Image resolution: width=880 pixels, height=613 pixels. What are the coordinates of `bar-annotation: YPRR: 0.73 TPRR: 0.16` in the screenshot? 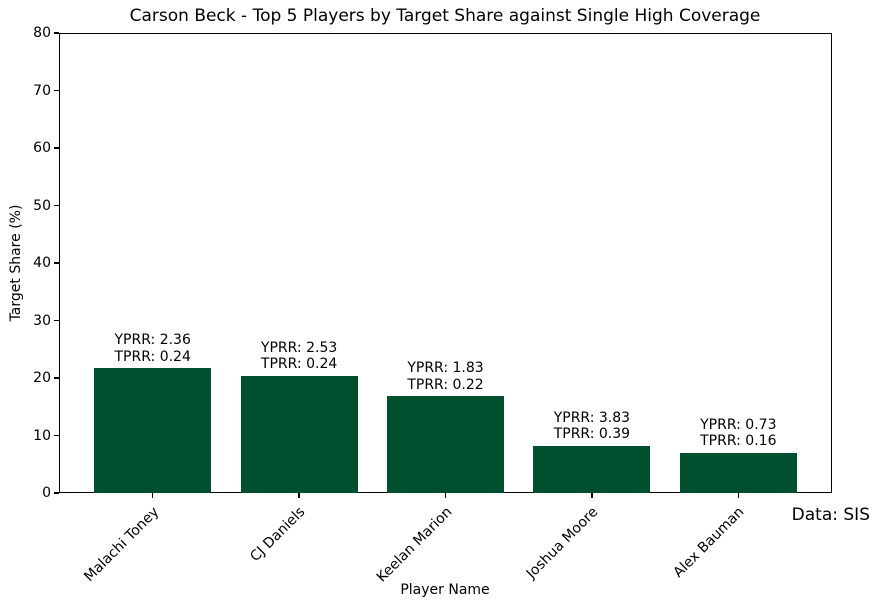 It's located at (738, 433).